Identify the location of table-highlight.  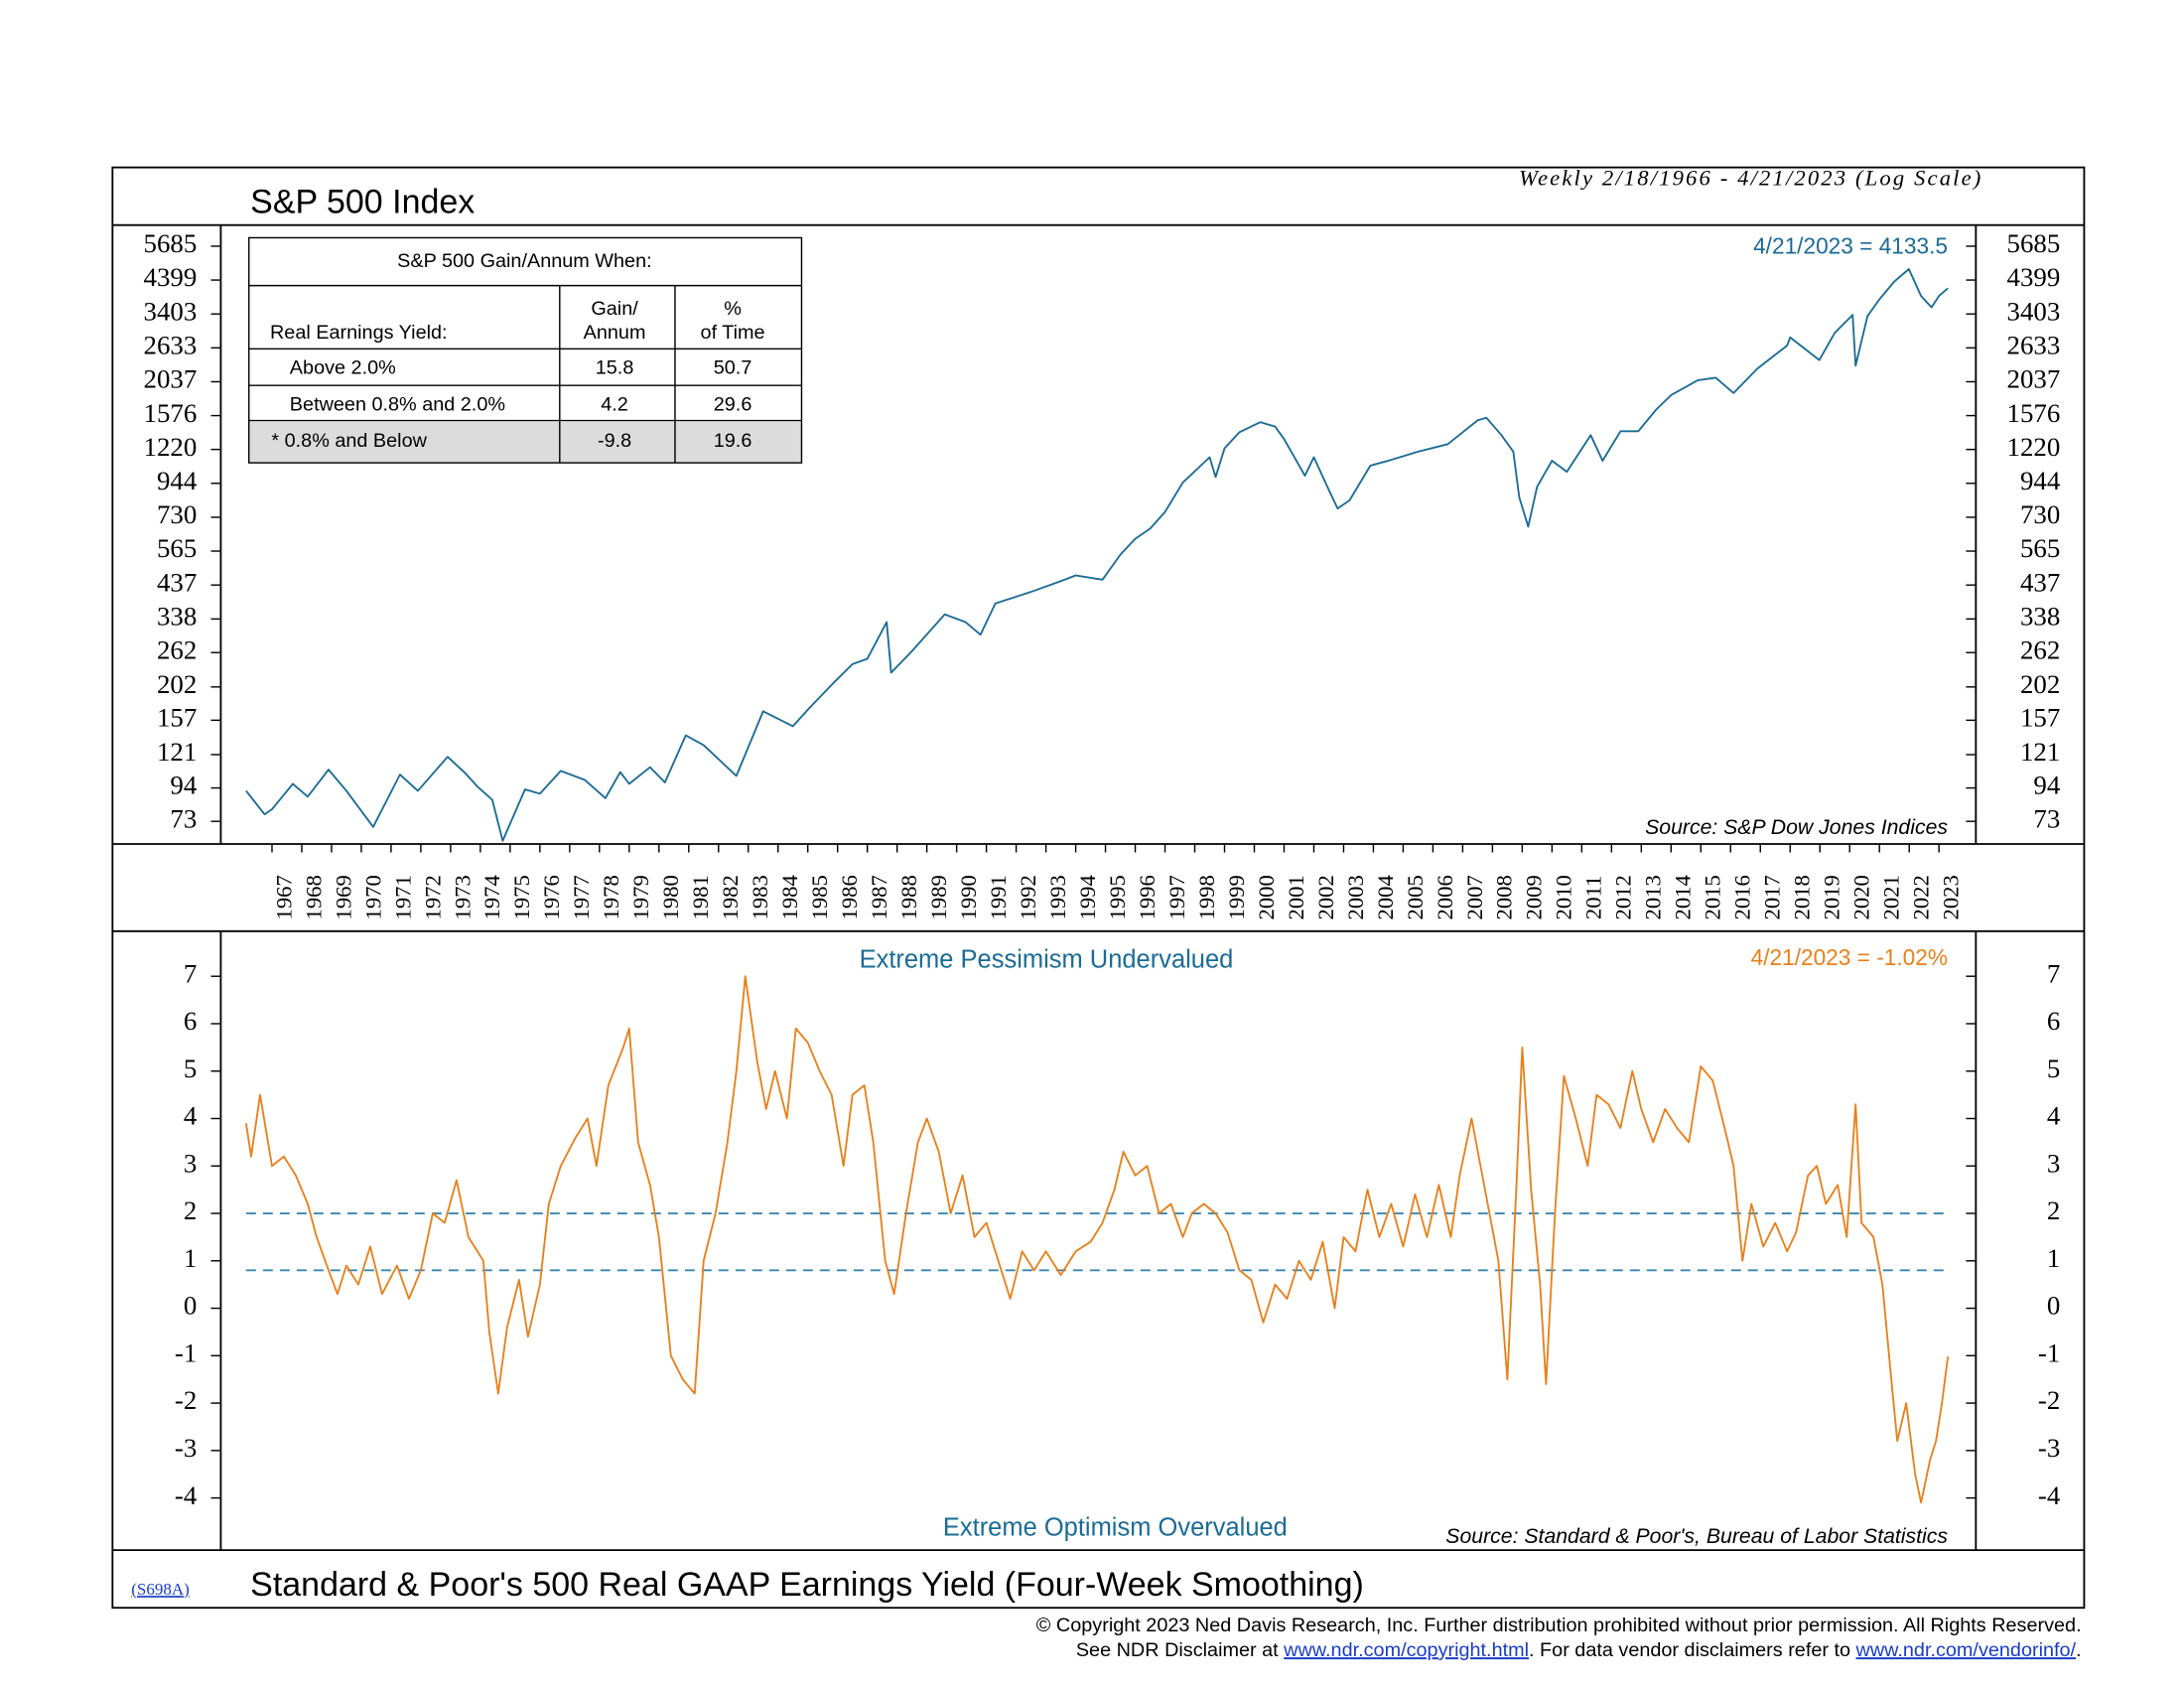
(525, 443).